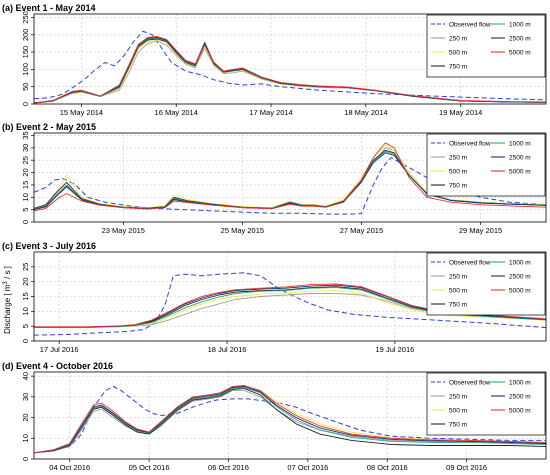 The height and width of the screenshot is (475, 550). I want to click on series-line-500-m, so click(290, 176).